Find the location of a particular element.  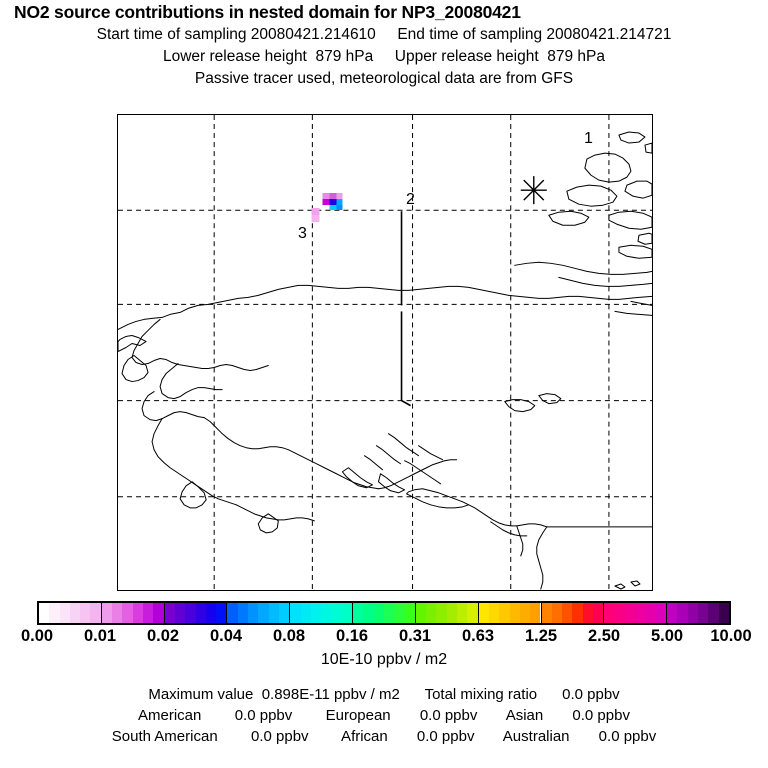

star-marker is located at coordinates (533, 190).